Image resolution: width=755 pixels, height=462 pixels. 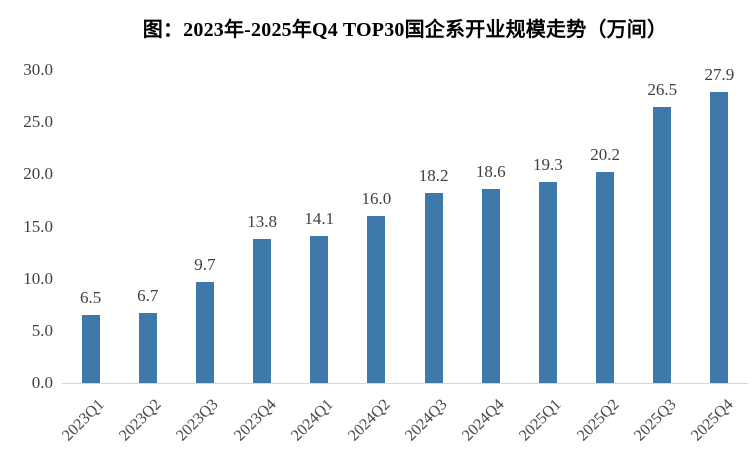 What do you see at coordinates (312, 420) in the screenshot?
I see `x-axis-tick-label: 2024Q1` at bounding box center [312, 420].